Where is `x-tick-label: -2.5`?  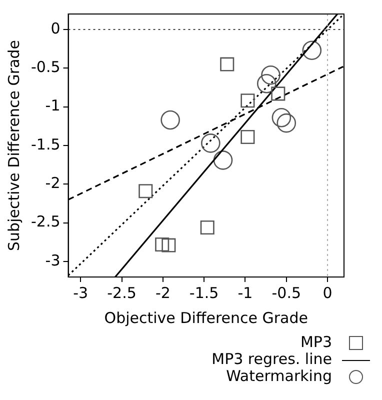
x-tick-label: -2.5 is located at coordinates (121, 293).